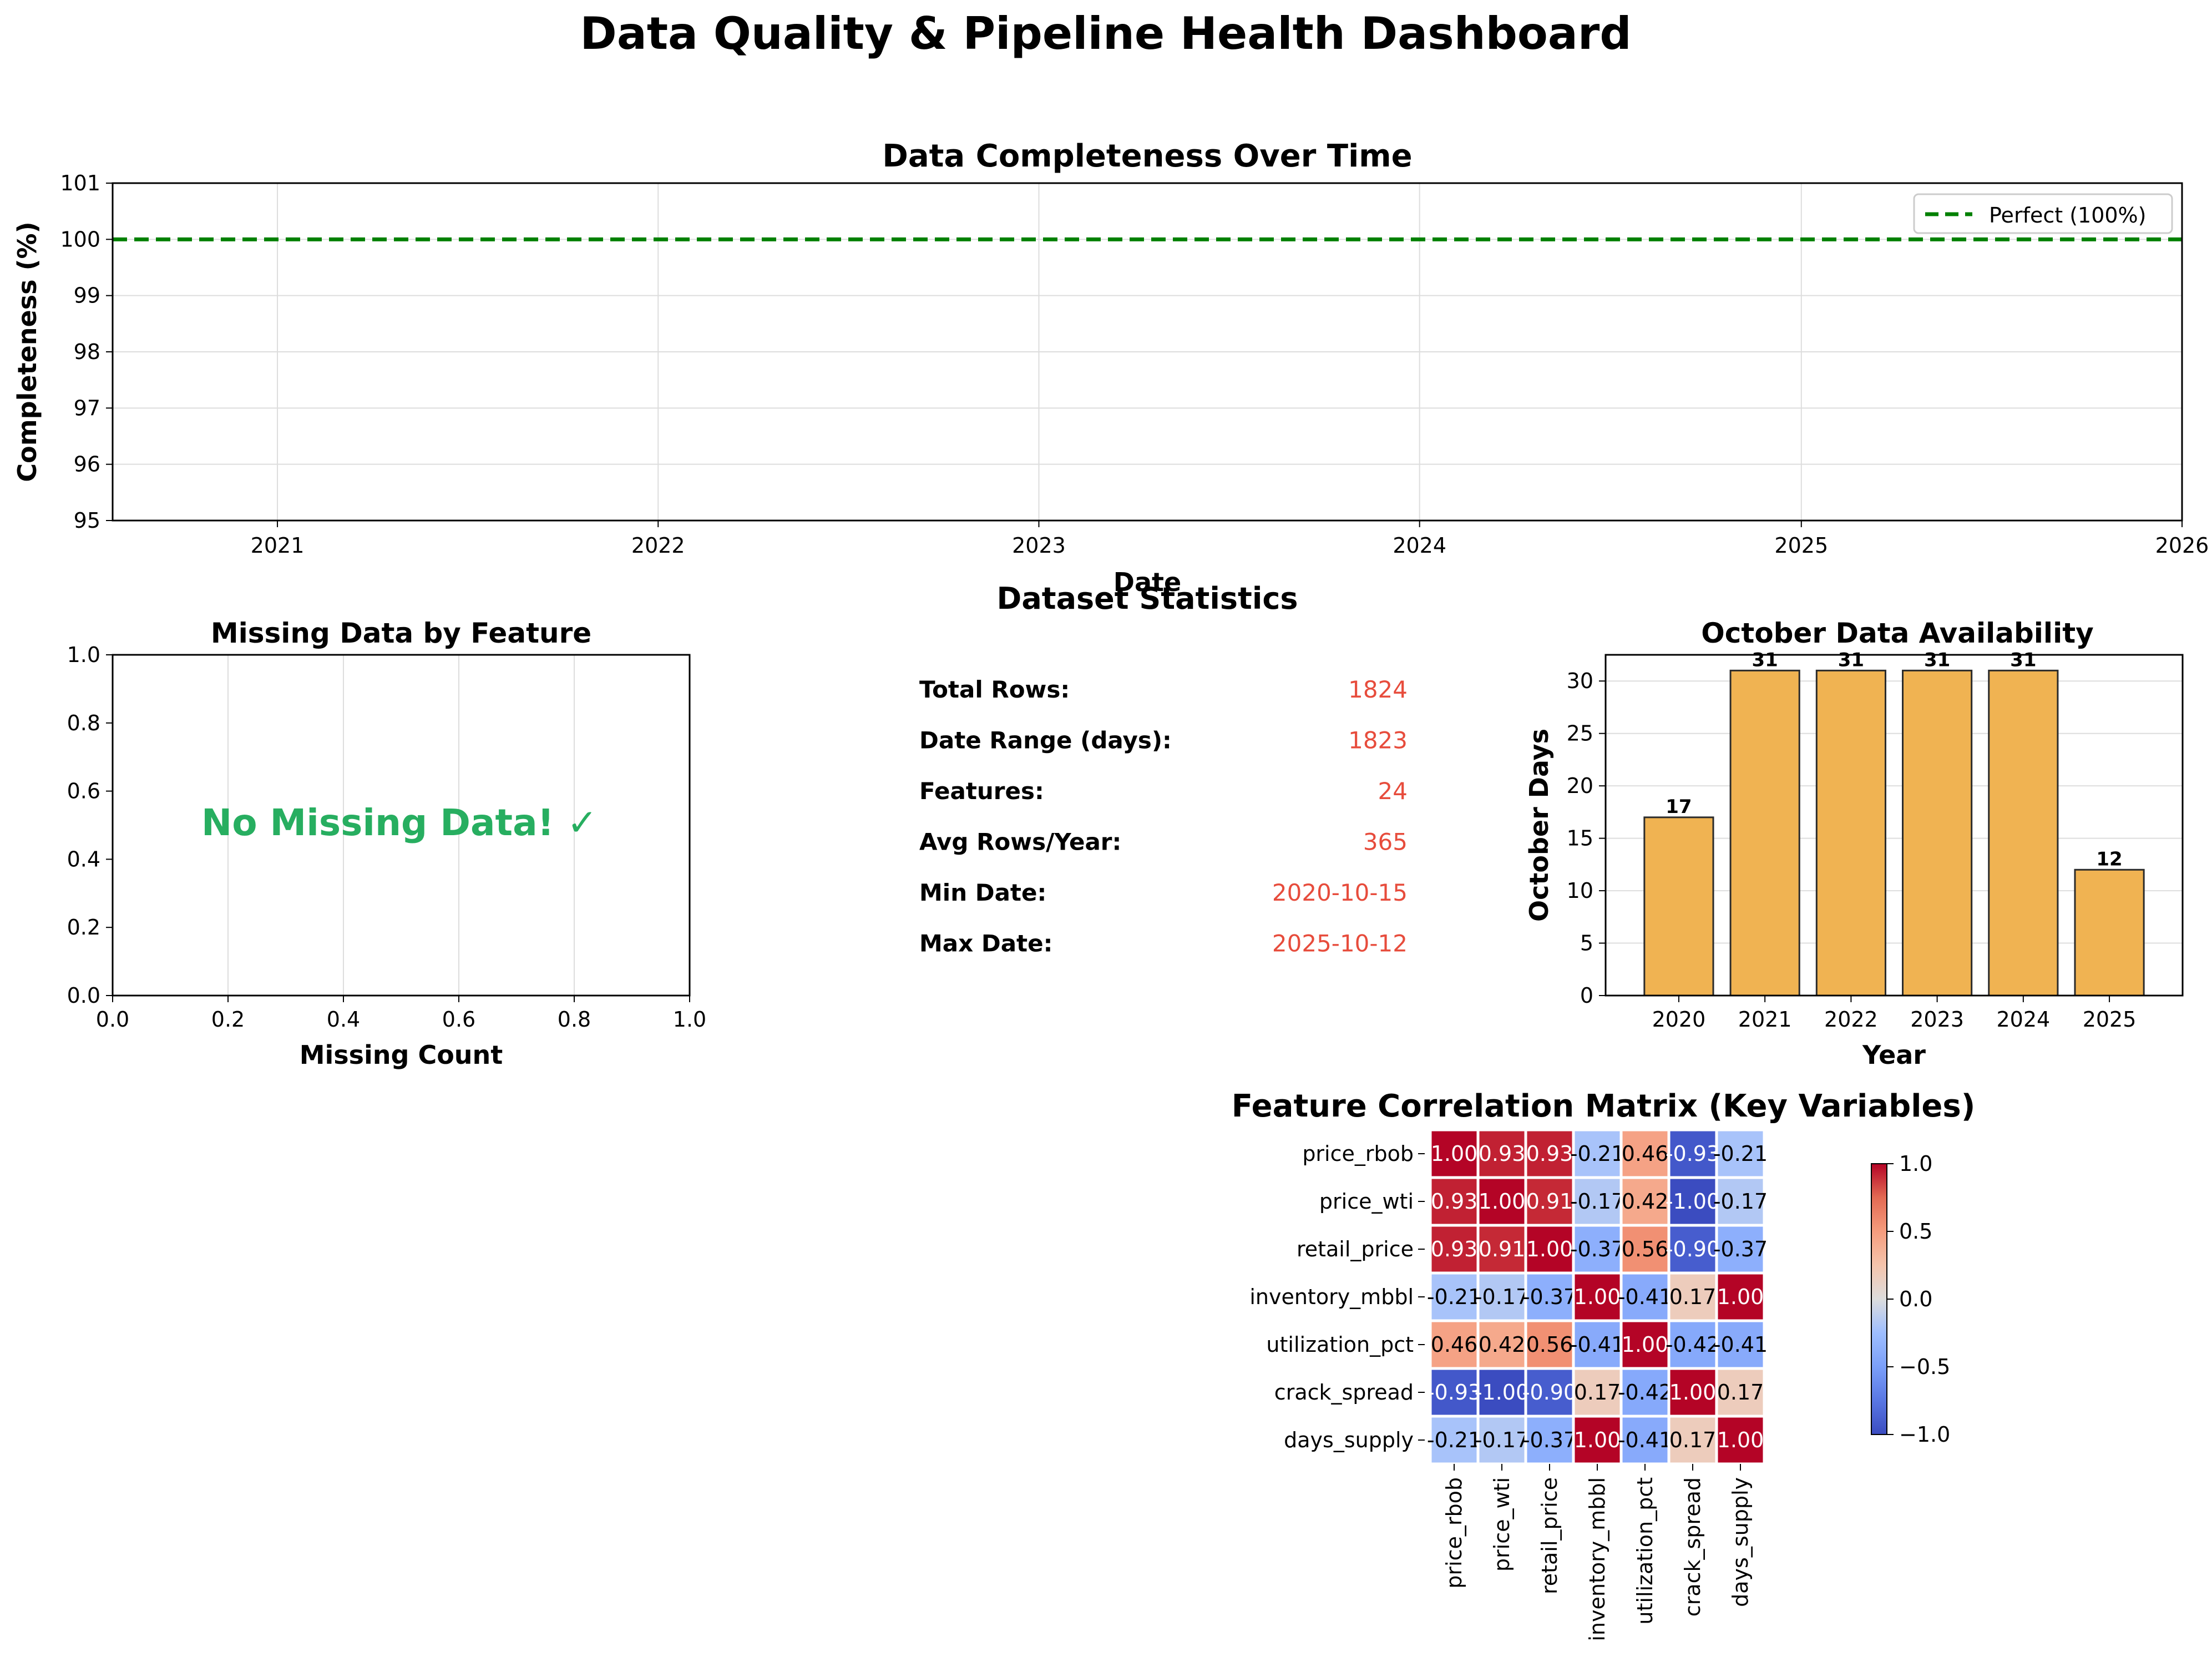  What do you see at coordinates (1502, 1525) in the screenshot?
I see `heatmap-column-label: price_wti` at bounding box center [1502, 1525].